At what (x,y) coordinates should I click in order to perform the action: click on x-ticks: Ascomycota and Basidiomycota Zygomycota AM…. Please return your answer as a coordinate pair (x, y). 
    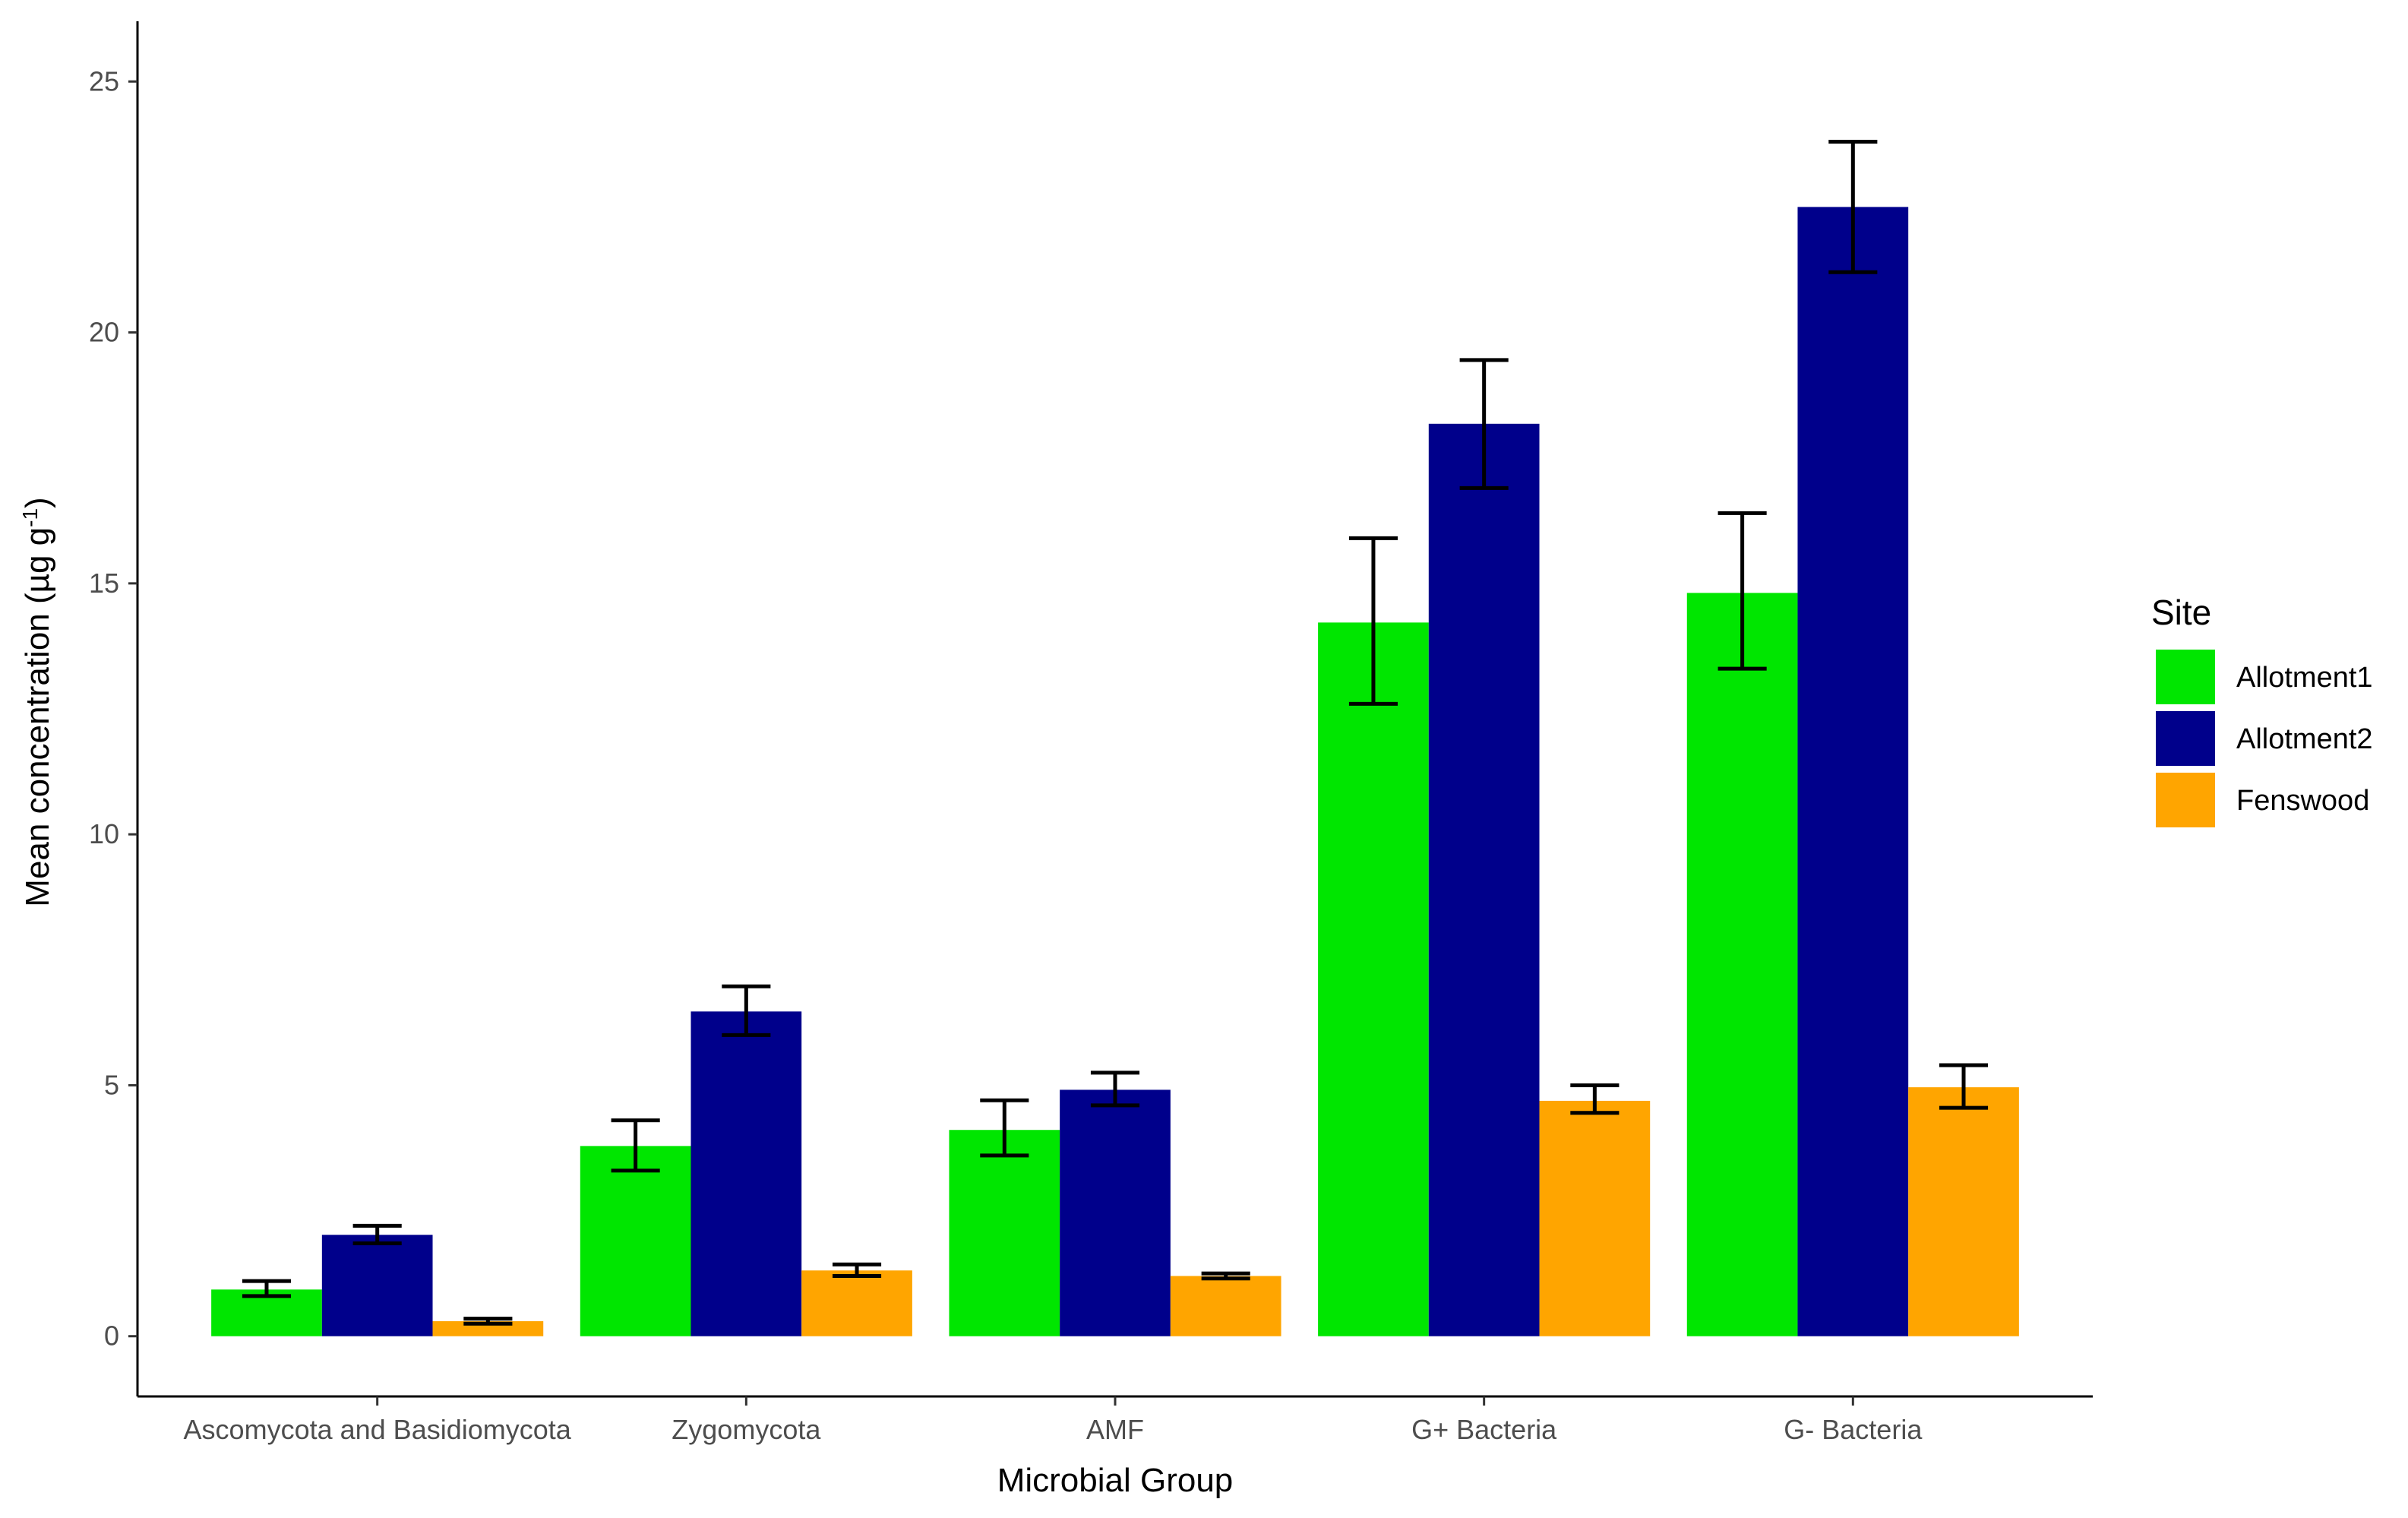
    Looking at the image, I should click on (1053, 1420).